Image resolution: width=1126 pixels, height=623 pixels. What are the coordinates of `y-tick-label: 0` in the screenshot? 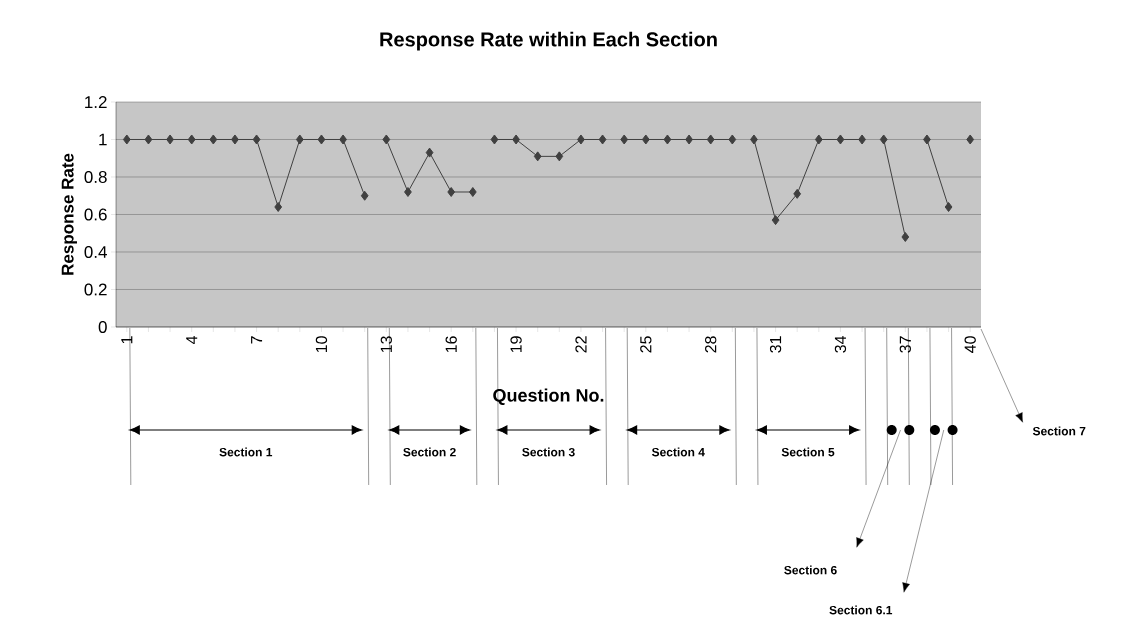 It's located at (102, 327).